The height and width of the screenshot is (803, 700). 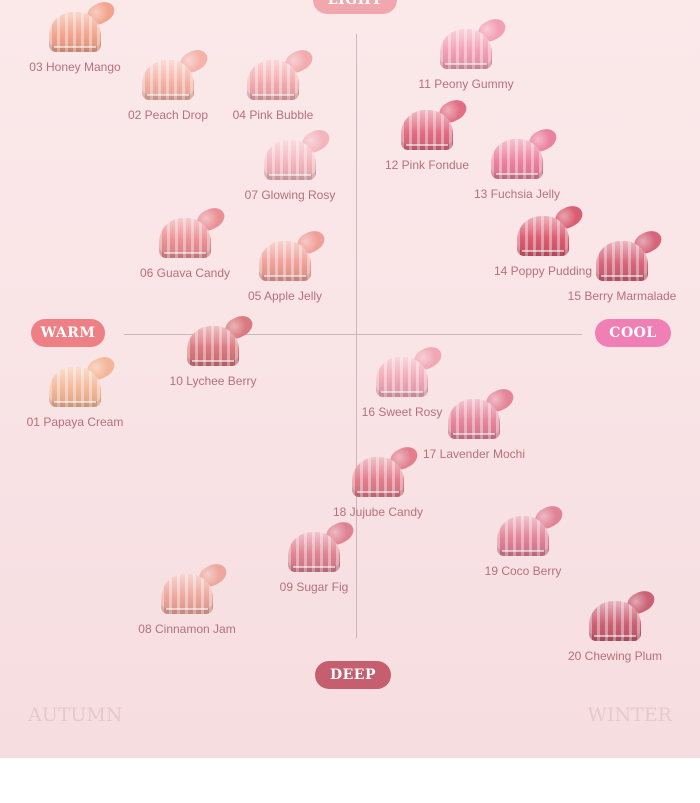 I want to click on product-label: 10 Lychee Berry, so click(x=213, y=381).